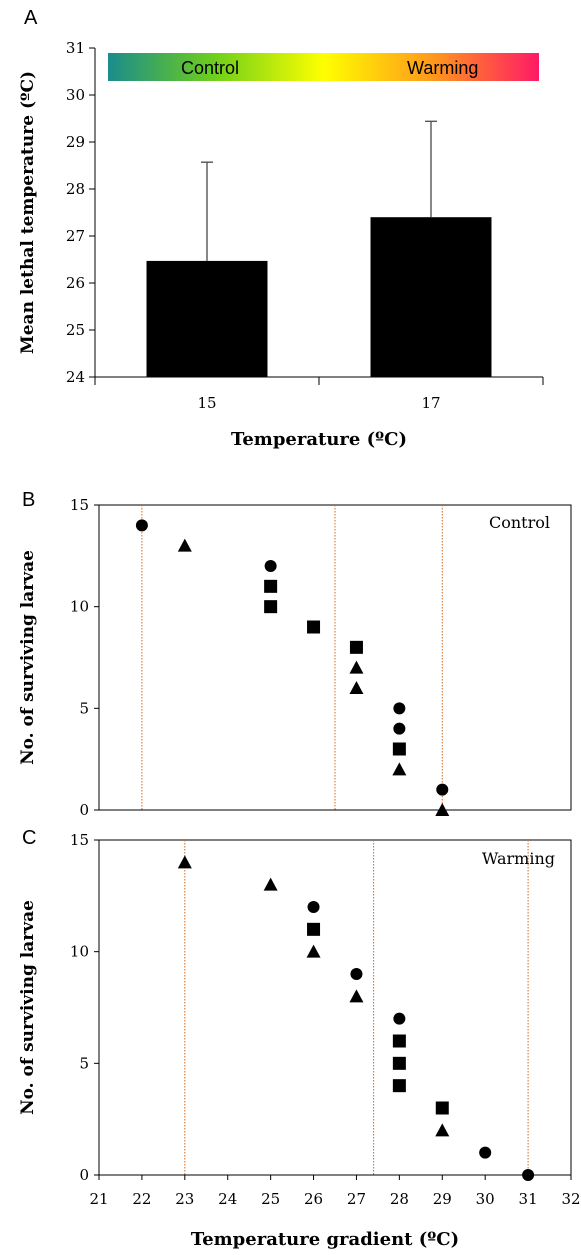 The width and height of the screenshot is (581, 1255). I want to click on panel-c-x-tick-label: 23, so click(184, 1199).